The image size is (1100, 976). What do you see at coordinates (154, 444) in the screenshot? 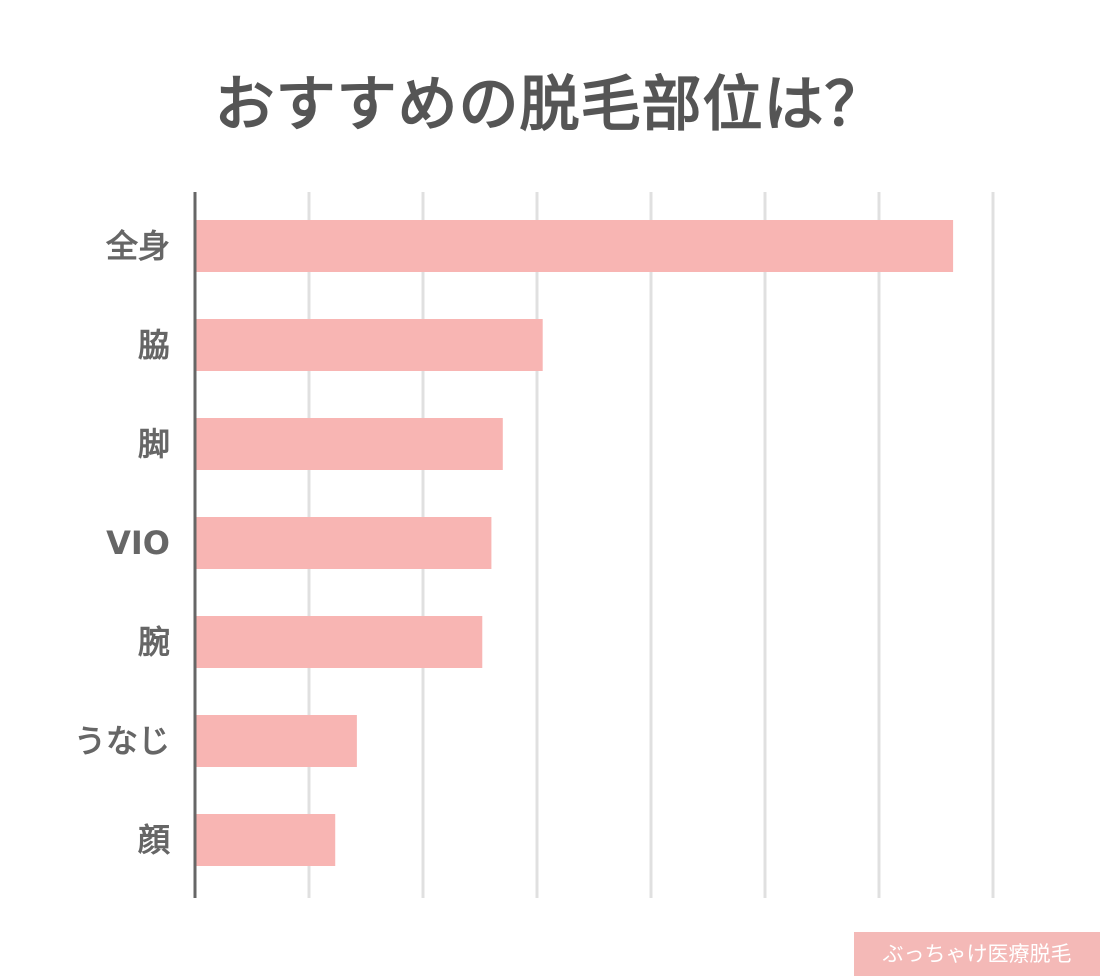
I see `category-label-2: 脚` at bounding box center [154, 444].